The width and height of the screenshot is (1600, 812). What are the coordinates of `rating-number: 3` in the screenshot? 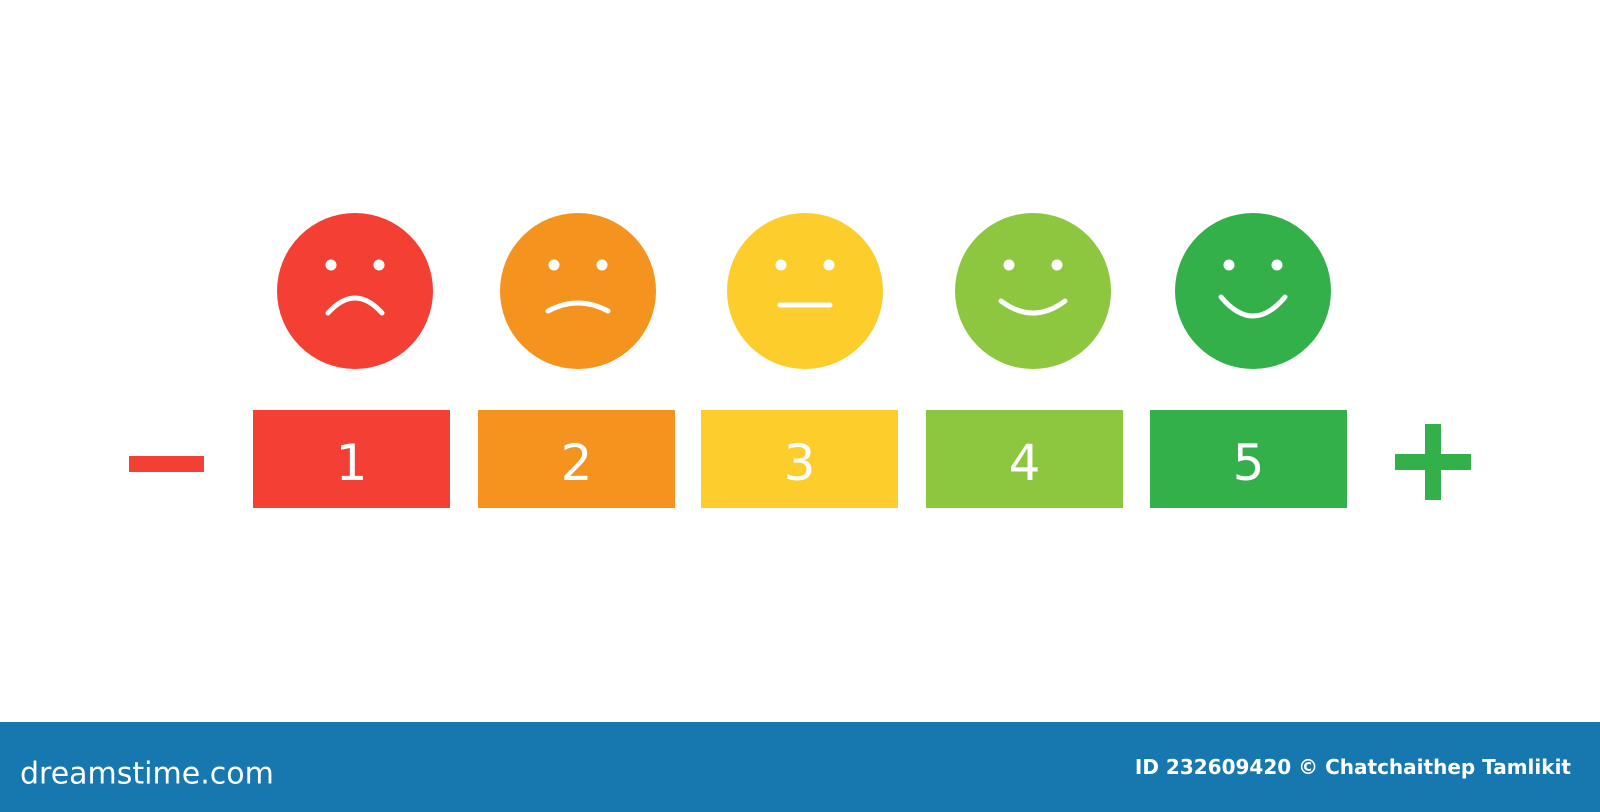 It's located at (800, 463).